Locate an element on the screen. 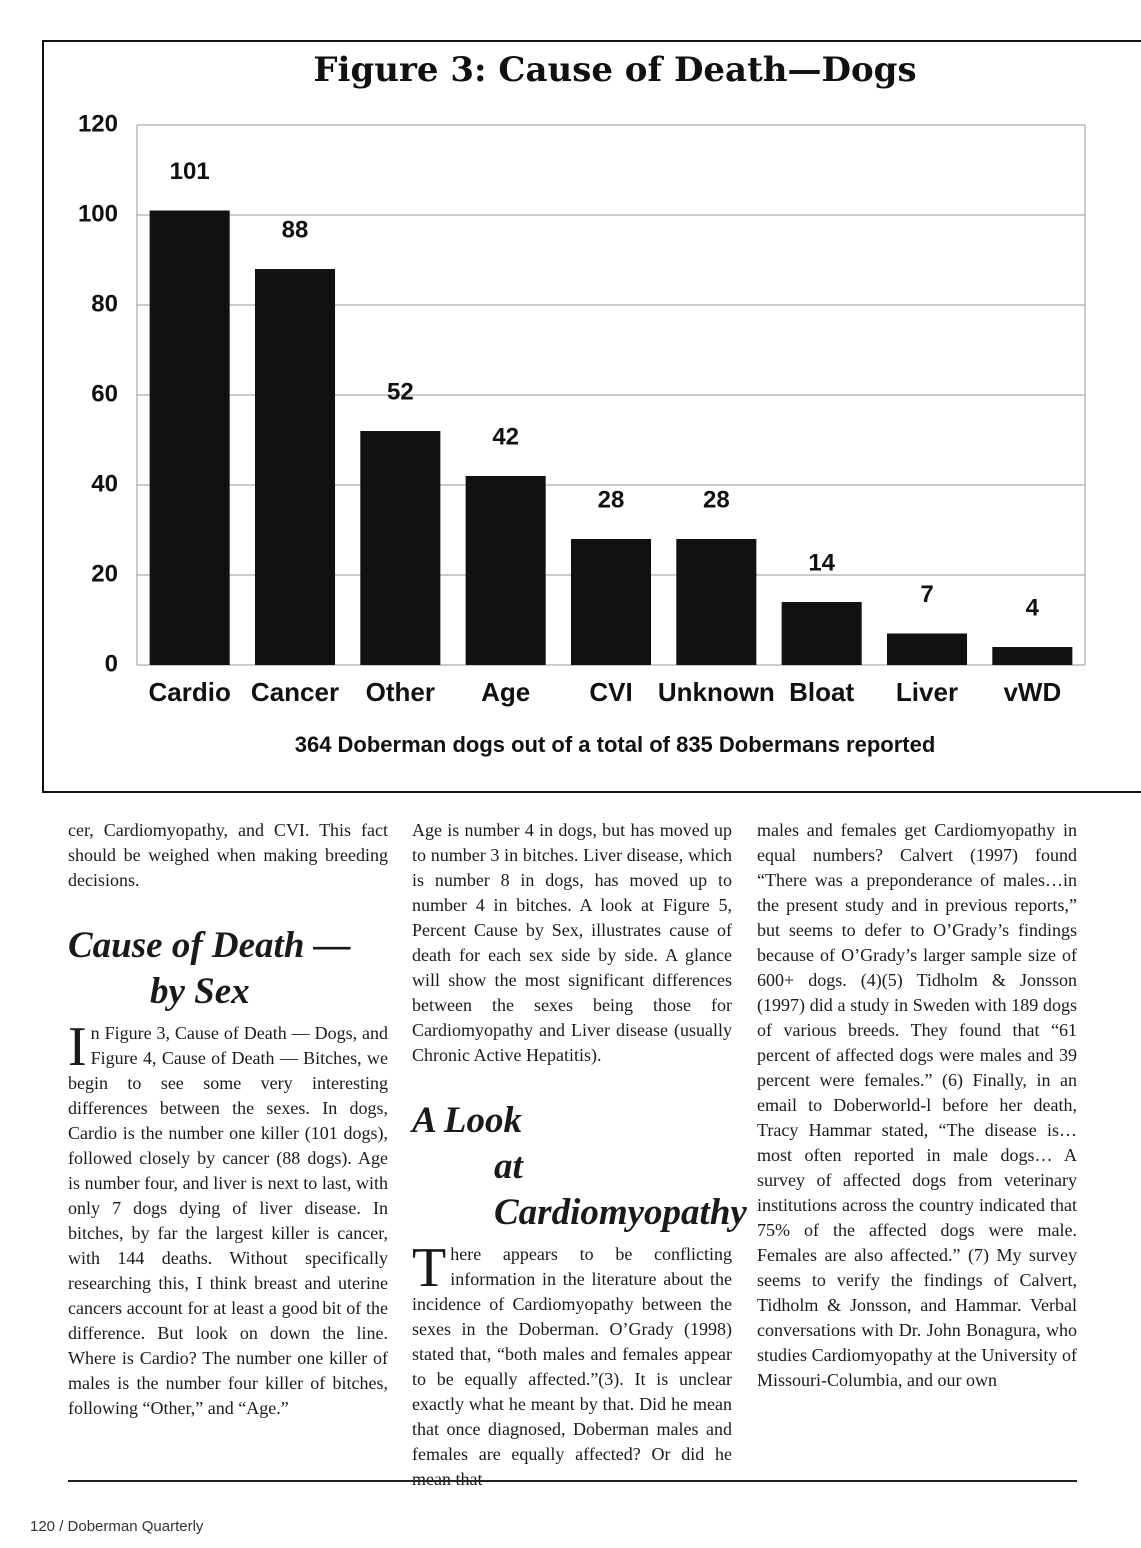  x-tick-label: Age is located at coordinates (505, 692).